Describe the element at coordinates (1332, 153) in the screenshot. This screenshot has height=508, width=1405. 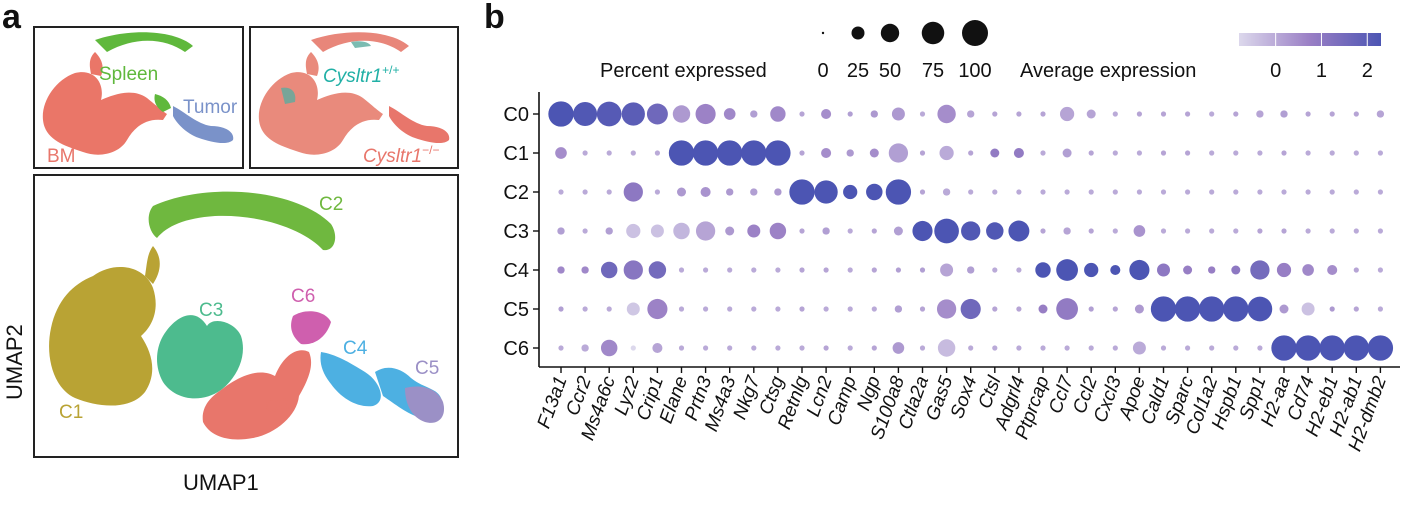
I see `dot-C1-H2-eb1` at that location.